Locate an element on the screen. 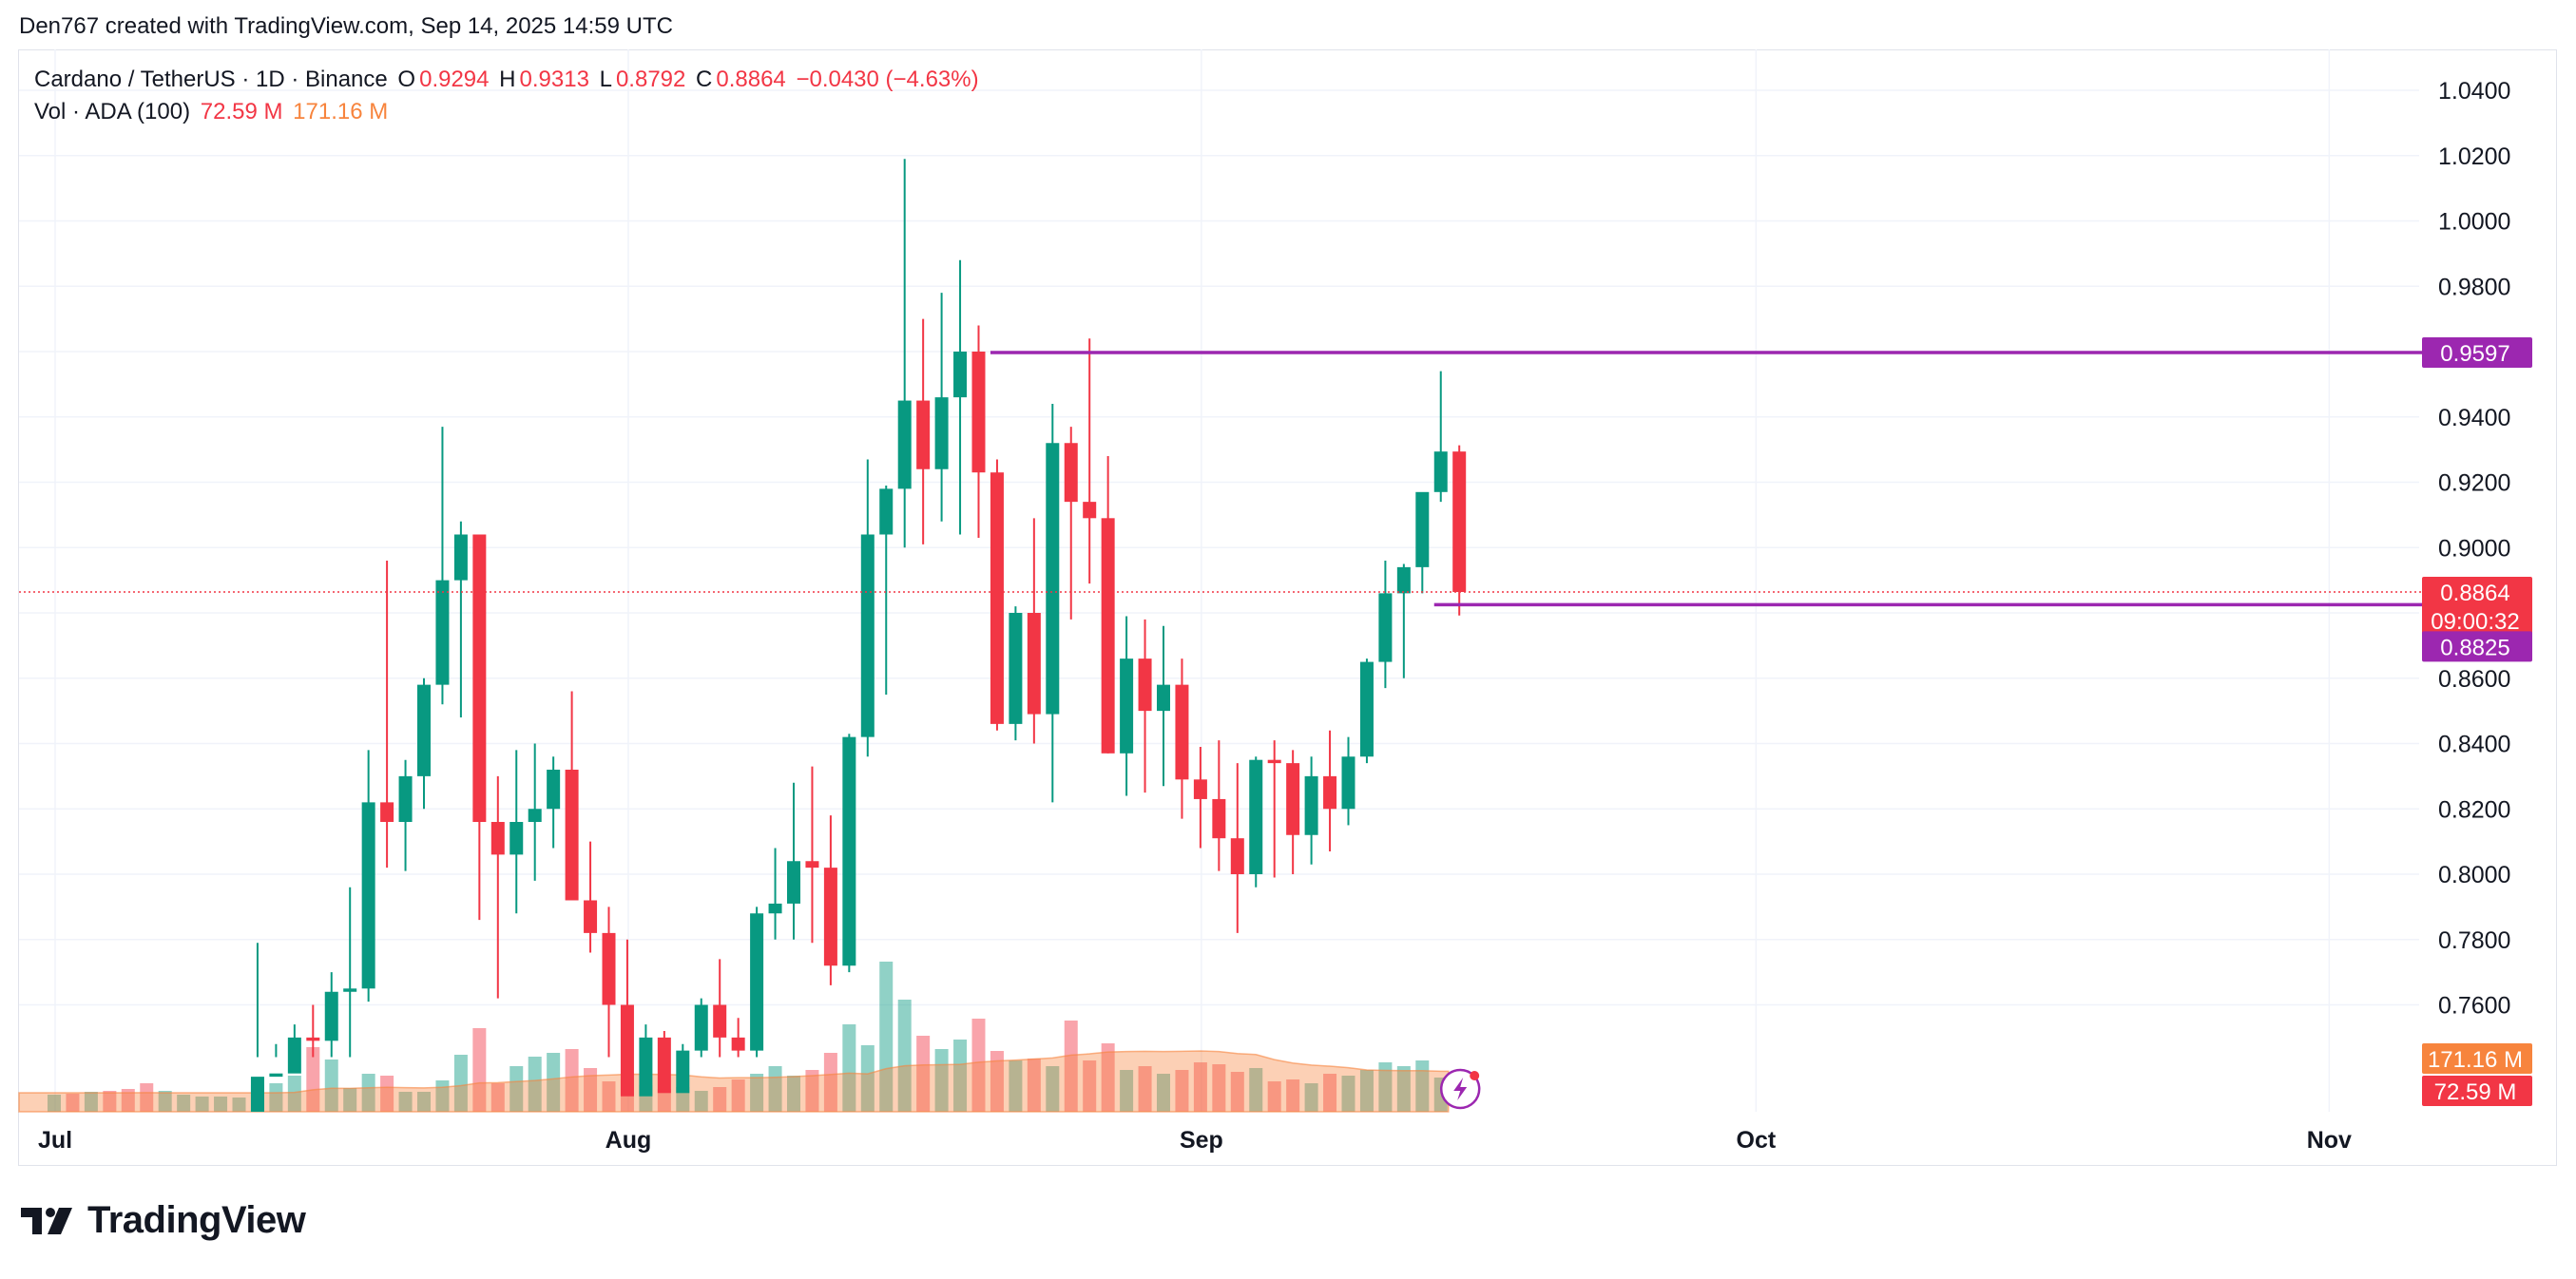 The width and height of the screenshot is (2576, 1279). level-badge-upper-text: 0.9597 is located at coordinates (2475, 354).